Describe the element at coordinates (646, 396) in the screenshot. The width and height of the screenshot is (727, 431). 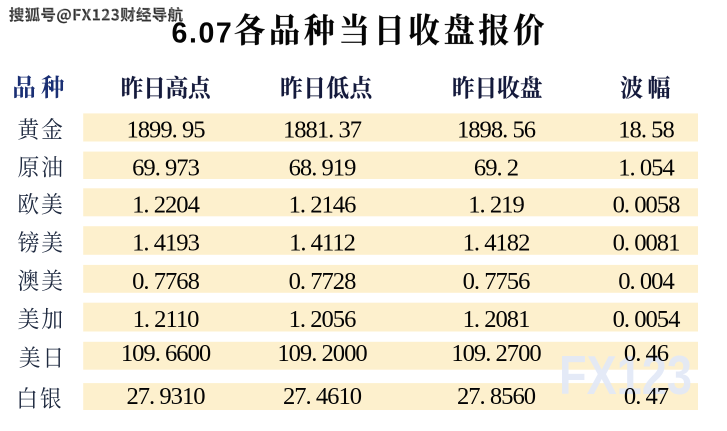
I see `svg-text: 0. 47` at that location.